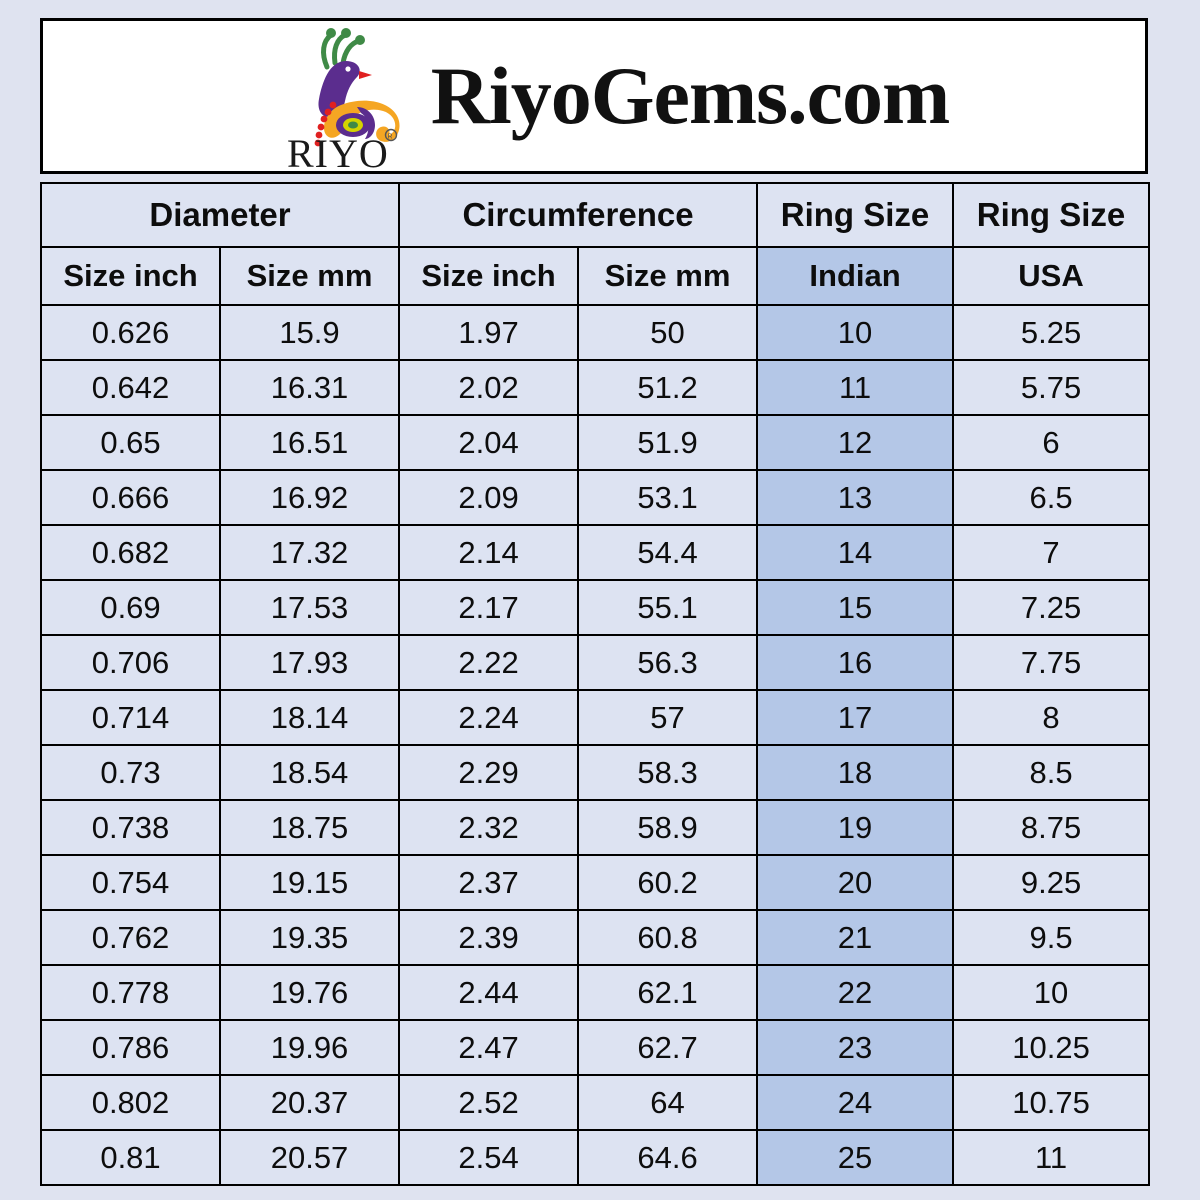  I want to click on table-cell: 25, so click(855, 1157).